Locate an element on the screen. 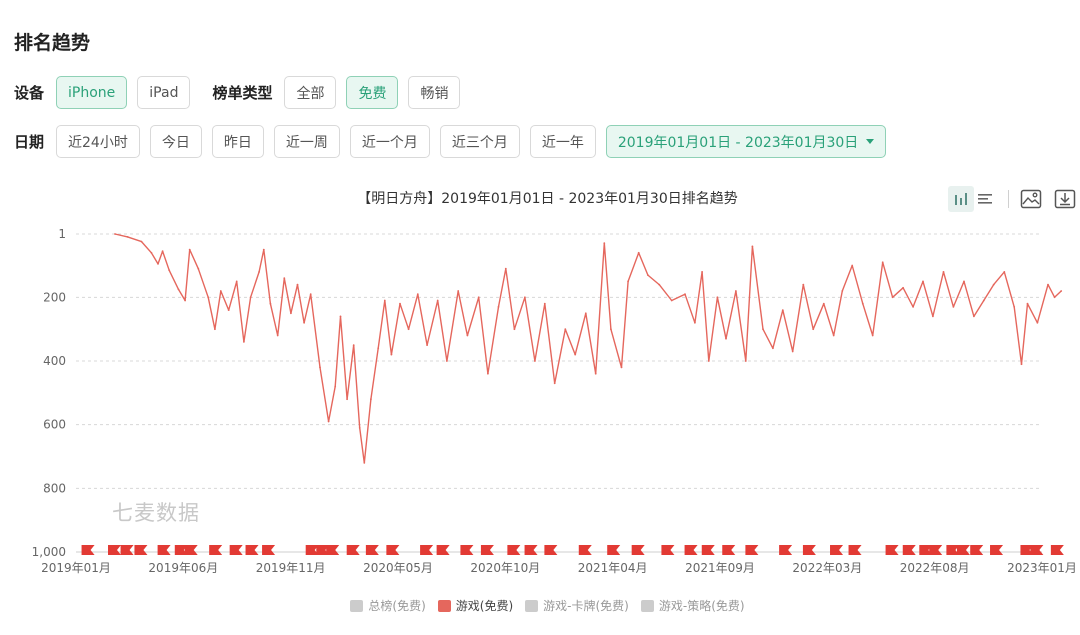 The image size is (1080, 635). download-icon is located at coordinates (1065, 199).